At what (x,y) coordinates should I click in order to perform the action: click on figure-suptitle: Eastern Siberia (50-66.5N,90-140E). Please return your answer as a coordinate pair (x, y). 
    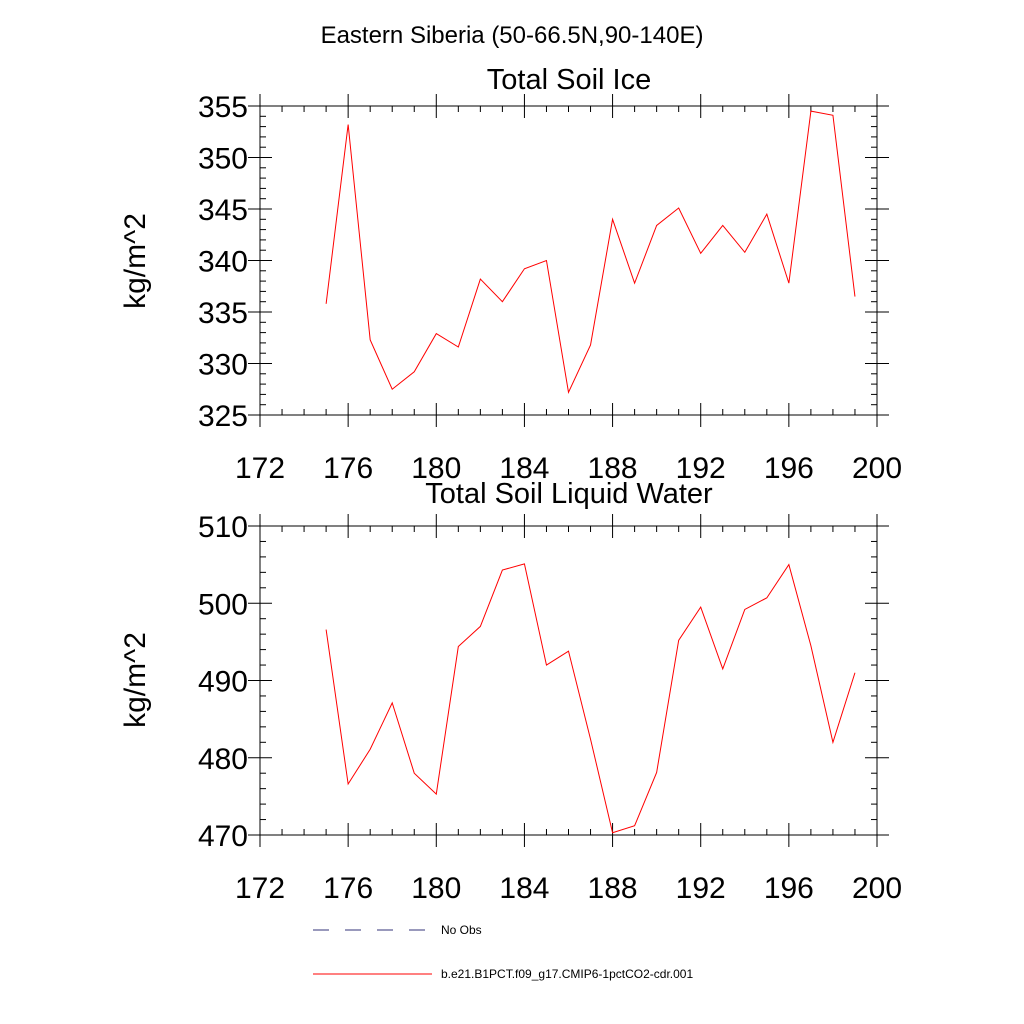
    Looking at the image, I should click on (512, 35).